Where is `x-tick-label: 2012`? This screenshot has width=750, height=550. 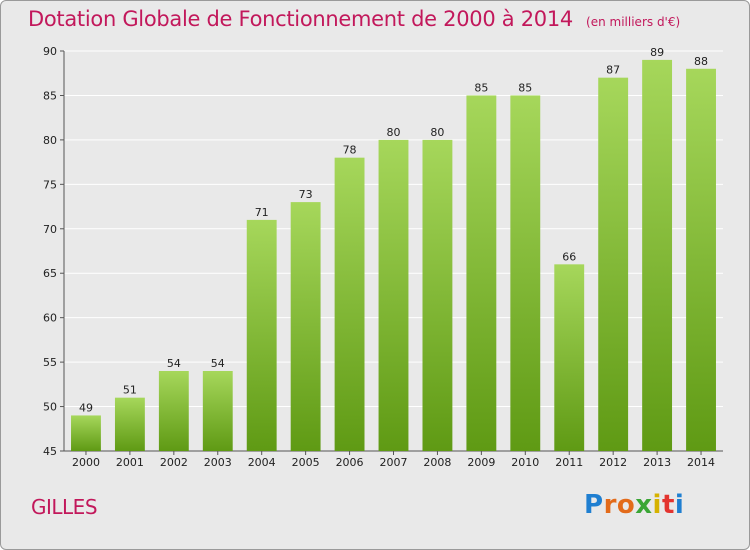 x-tick-label: 2012 is located at coordinates (613, 462).